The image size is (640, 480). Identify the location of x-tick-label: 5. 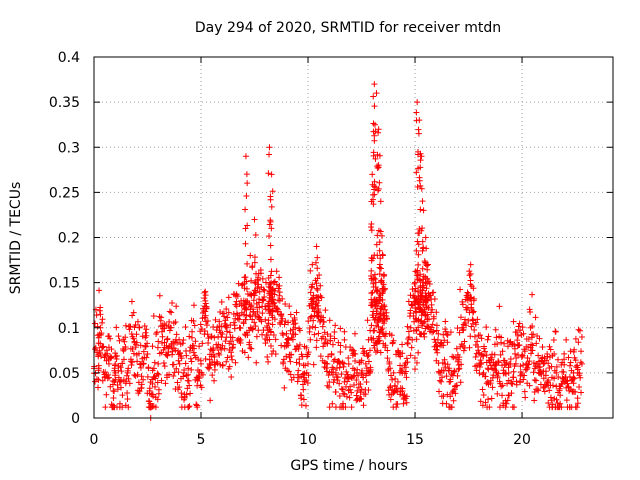
(201, 440).